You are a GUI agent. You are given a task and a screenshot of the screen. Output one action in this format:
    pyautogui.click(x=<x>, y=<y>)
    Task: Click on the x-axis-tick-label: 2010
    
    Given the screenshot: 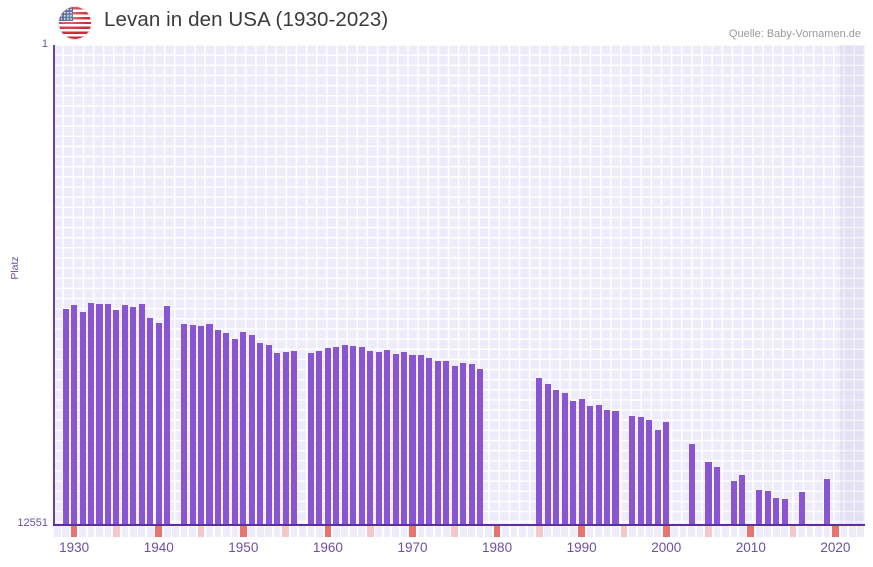 What is the action you would take?
    pyautogui.click(x=750, y=547)
    